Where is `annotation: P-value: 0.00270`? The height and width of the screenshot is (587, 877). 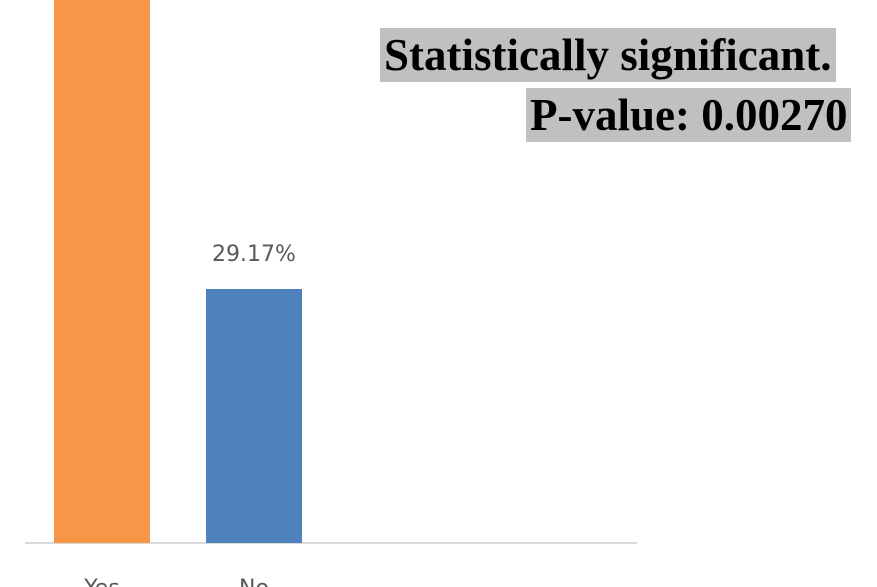 annotation: P-value: 0.00270 is located at coordinates (689, 115).